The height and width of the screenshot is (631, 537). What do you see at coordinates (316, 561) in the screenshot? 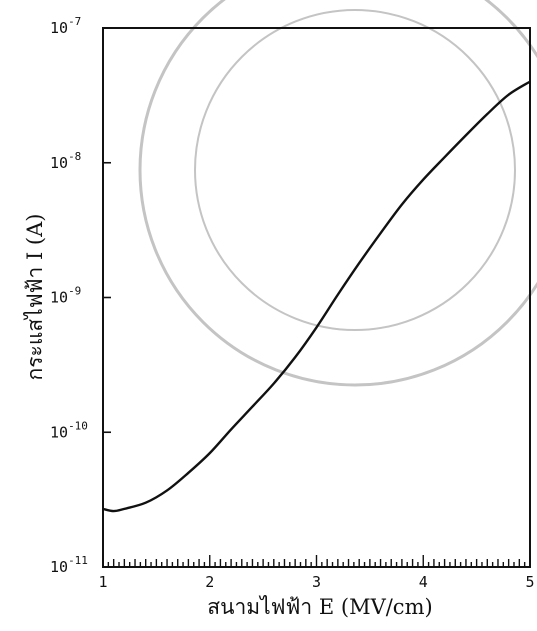
I see `x-minor-ticks` at bounding box center [316, 561].